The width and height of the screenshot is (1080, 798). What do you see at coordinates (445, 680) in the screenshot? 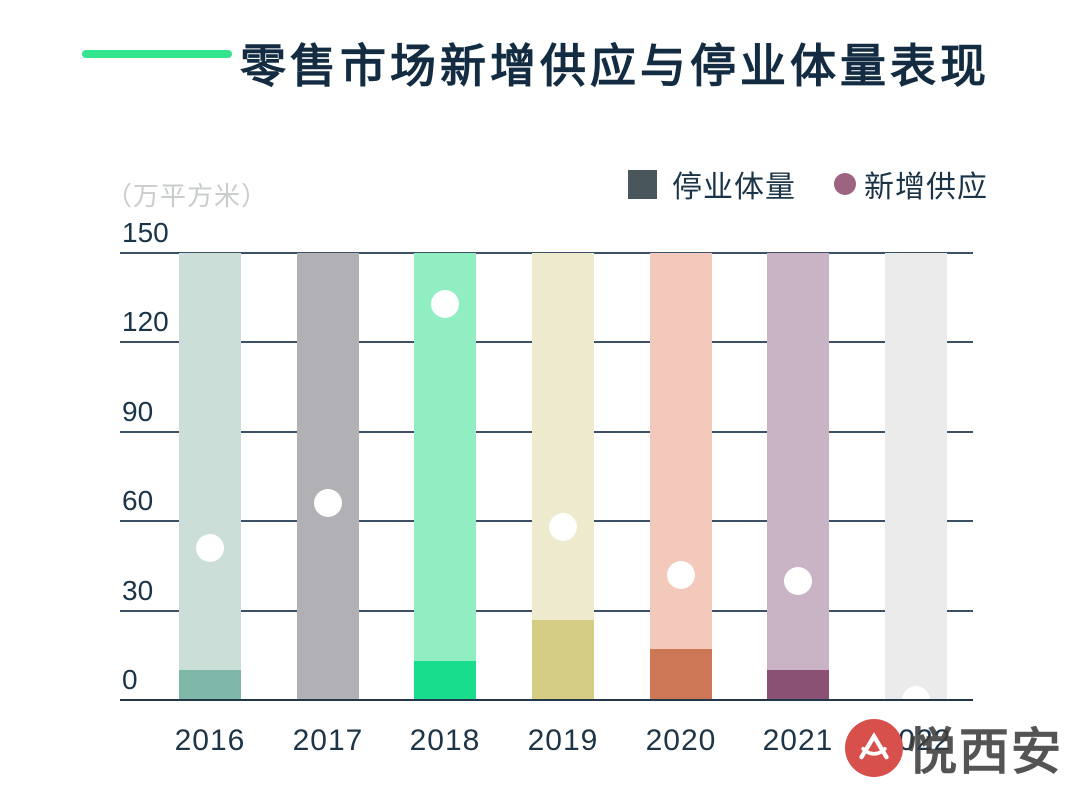
I see `closure-volume-segment-2018` at bounding box center [445, 680].